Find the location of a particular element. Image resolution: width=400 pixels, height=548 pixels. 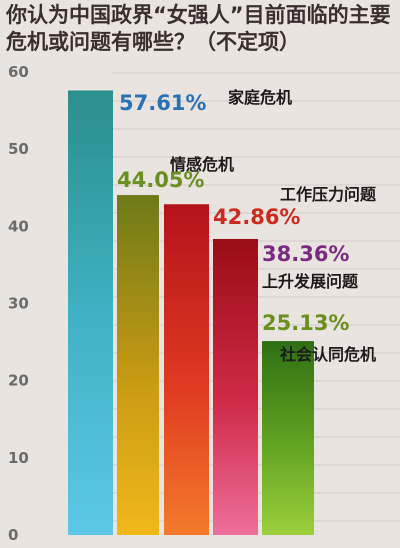

category-label: 工作压力问题 is located at coordinates (328, 194).